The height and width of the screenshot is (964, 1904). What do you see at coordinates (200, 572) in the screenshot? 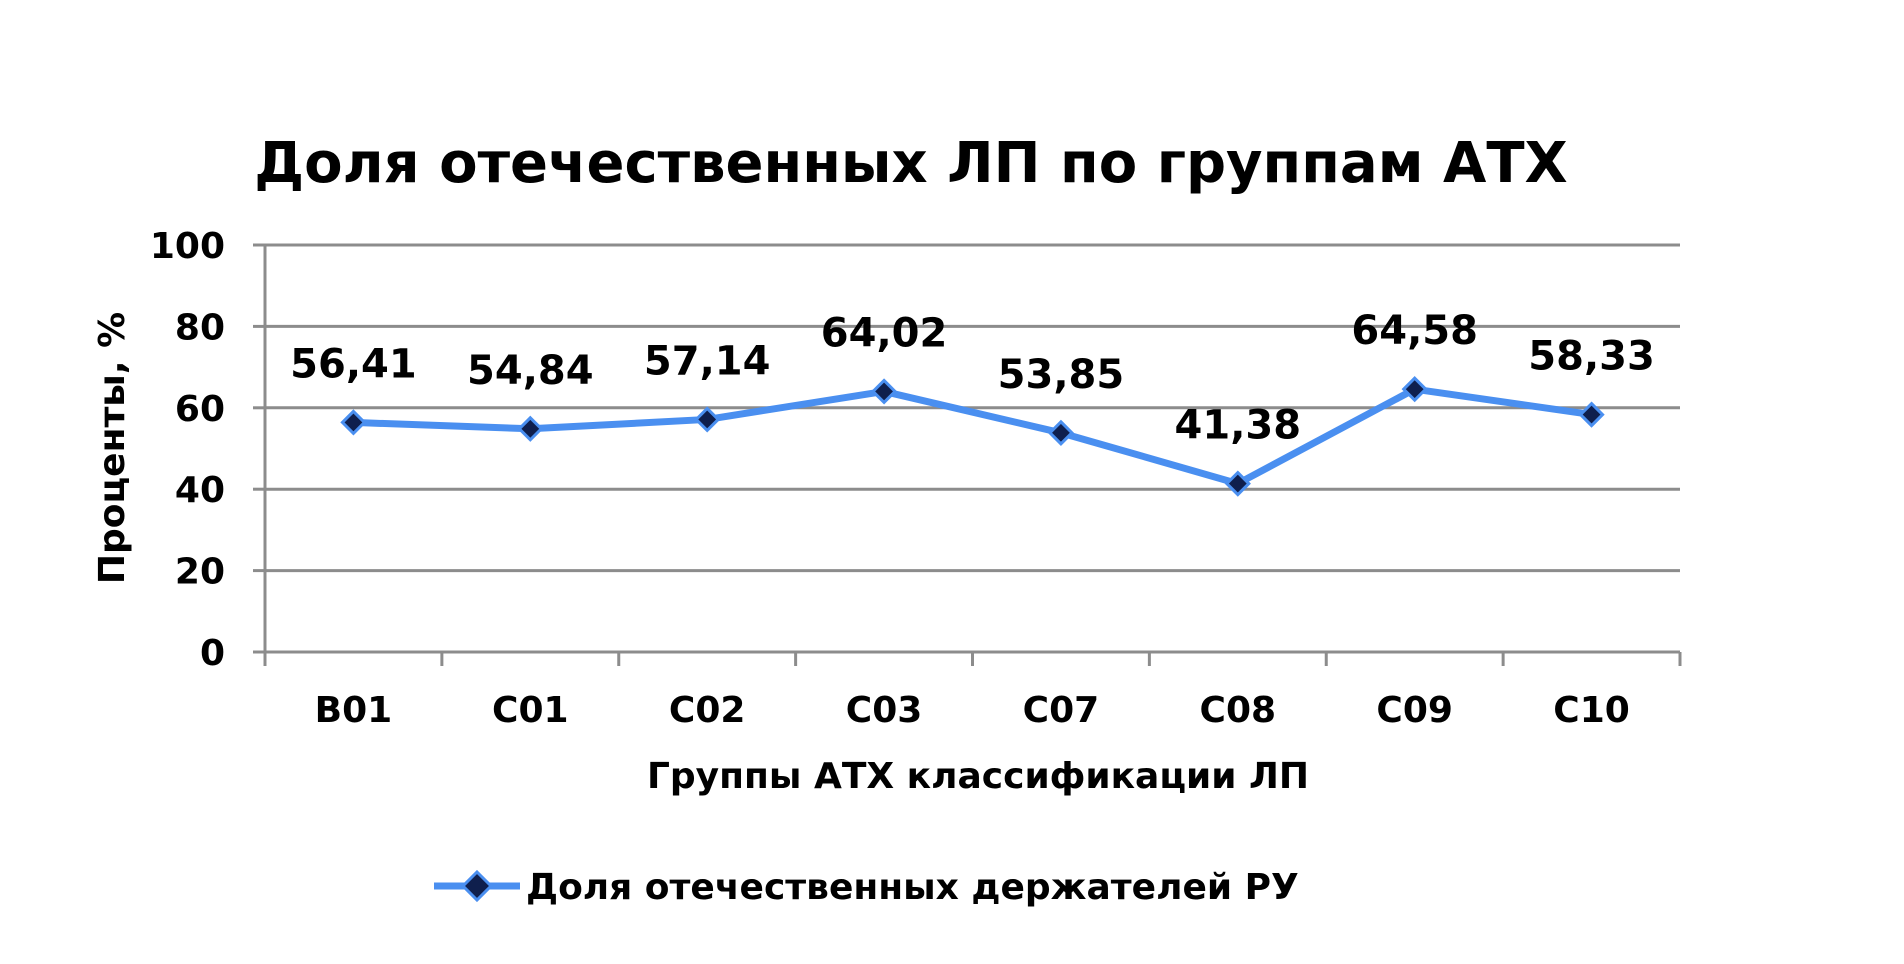
I see `y-tick-label: 20` at bounding box center [200, 572].